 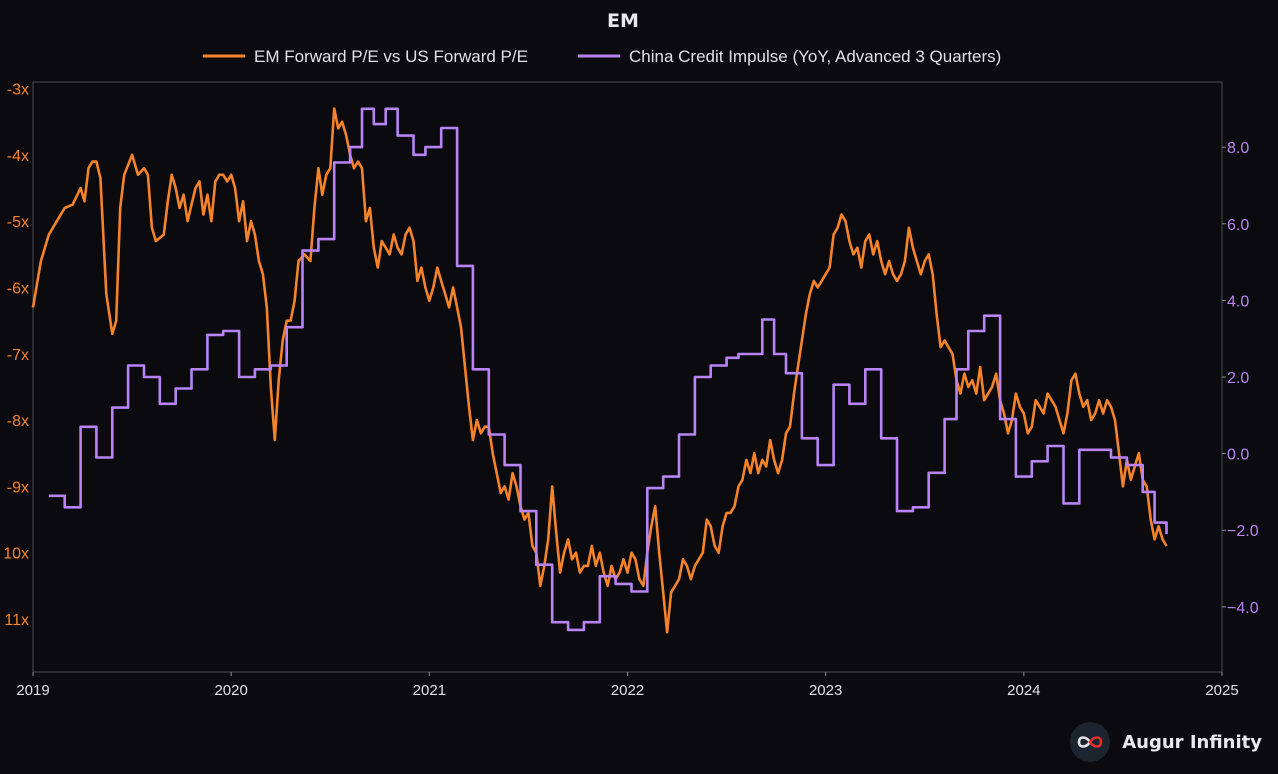 I want to click on right-tick-label: 2.0, so click(x=1238, y=378).